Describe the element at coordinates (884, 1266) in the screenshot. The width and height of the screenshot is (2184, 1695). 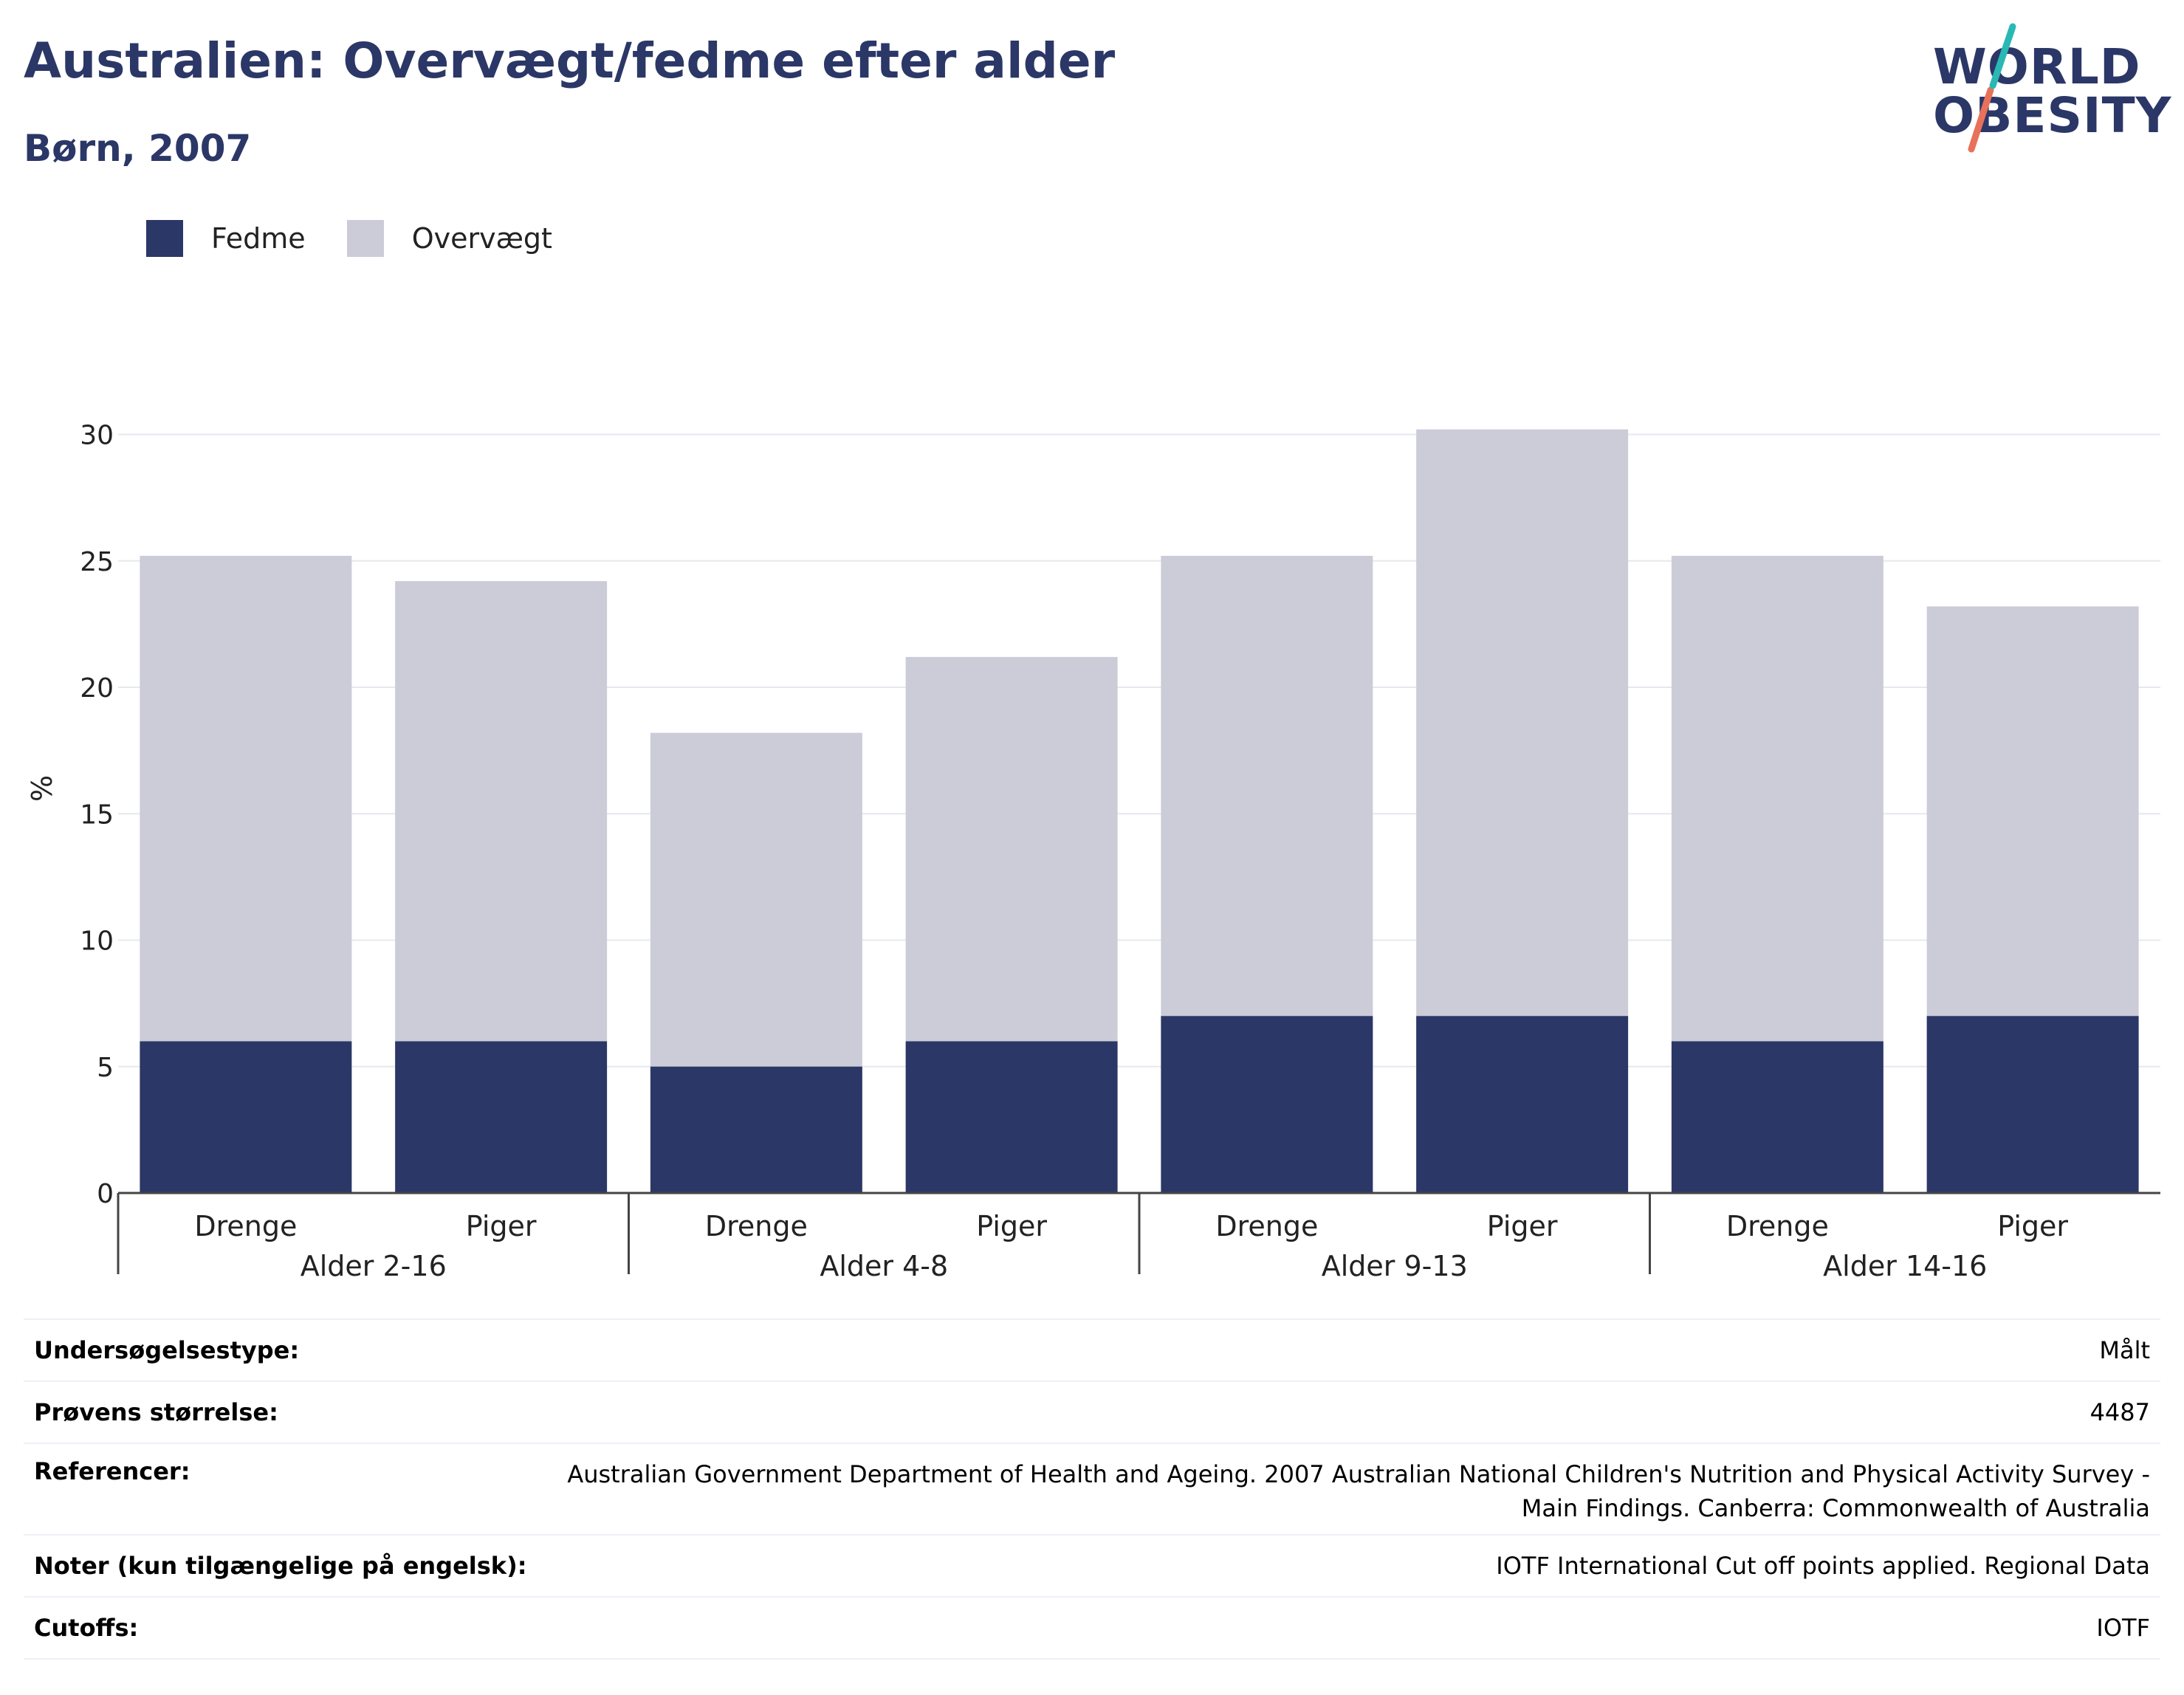
I see `group-label: Alder 4-8` at that location.